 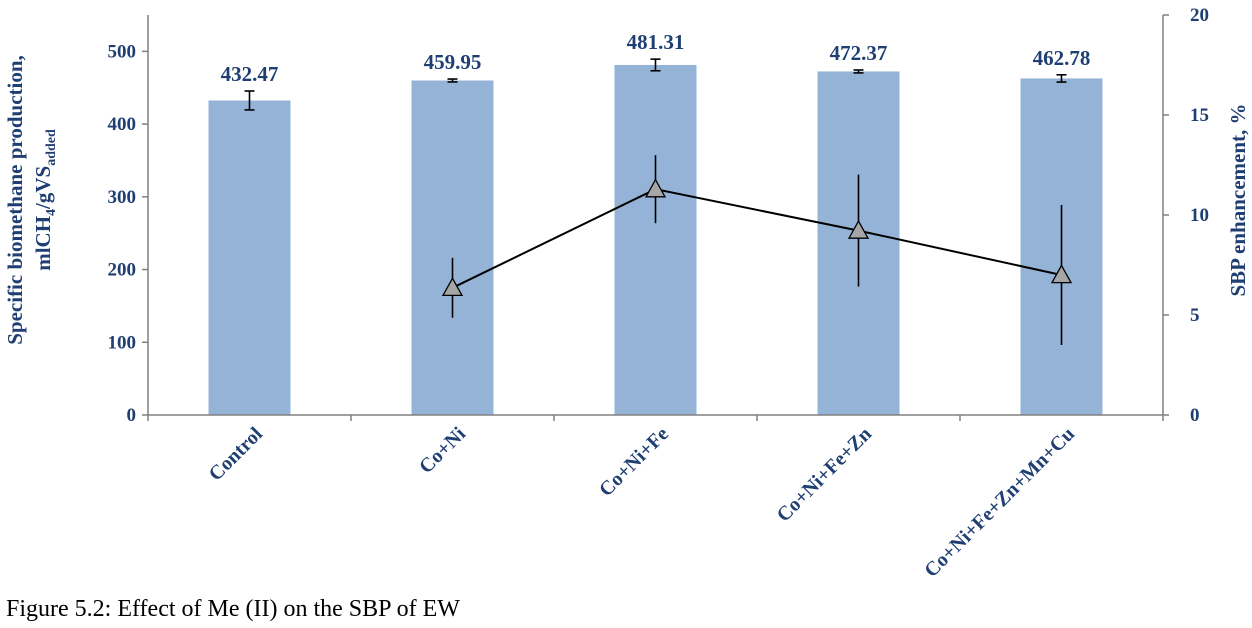 I want to click on bar-data-label-3: 481.31, so click(x=656, y=42).